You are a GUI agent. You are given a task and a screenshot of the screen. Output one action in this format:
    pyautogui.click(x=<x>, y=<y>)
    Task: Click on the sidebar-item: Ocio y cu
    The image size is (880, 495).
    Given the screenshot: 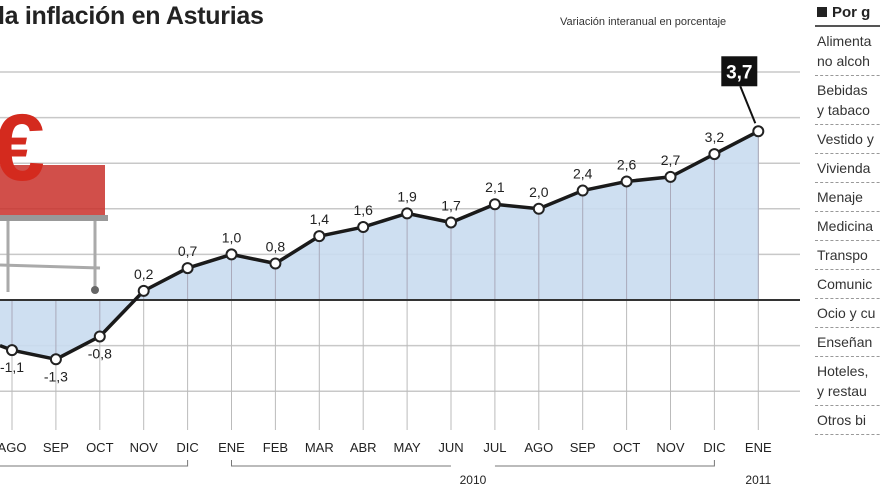 What is the action you would take?
    pyautogui.click(x=847, y=313)
    